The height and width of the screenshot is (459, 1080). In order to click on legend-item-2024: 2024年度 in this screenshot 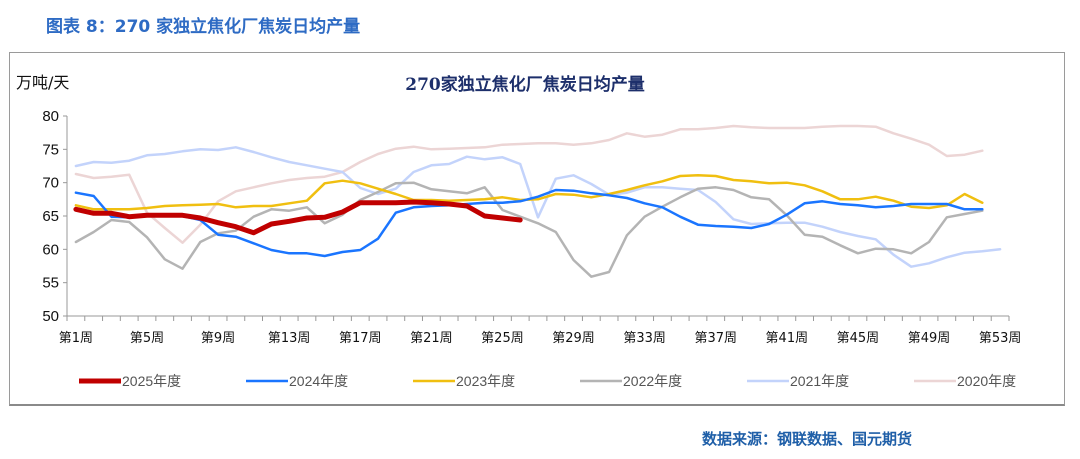, I will do `click(297, 381)`.